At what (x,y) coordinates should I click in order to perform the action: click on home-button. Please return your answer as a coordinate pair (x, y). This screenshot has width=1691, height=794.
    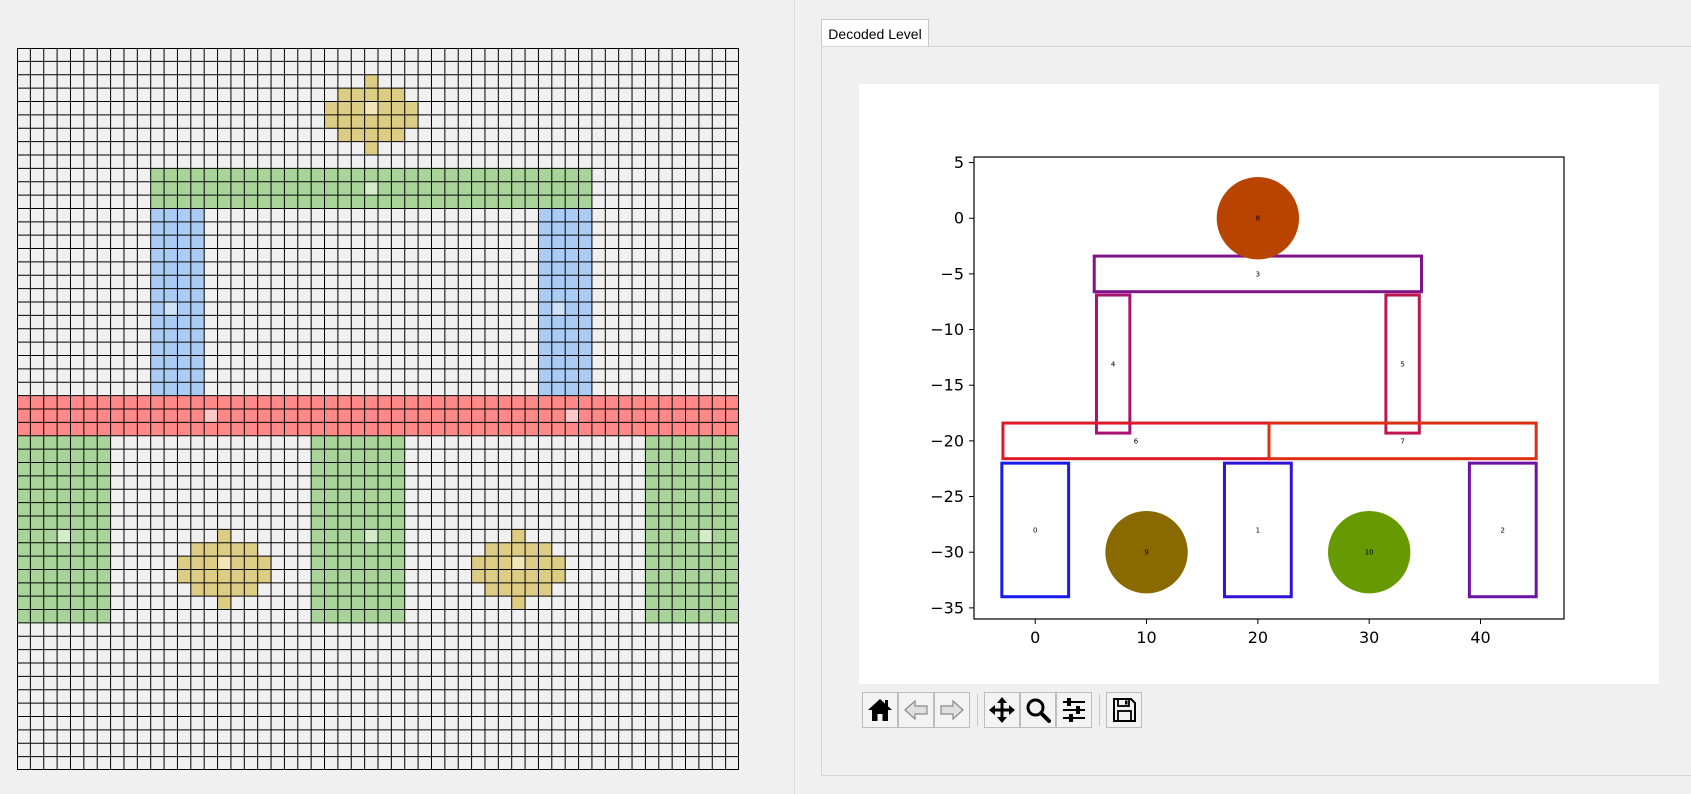
    Looking at the image, I should click on (880, 710).